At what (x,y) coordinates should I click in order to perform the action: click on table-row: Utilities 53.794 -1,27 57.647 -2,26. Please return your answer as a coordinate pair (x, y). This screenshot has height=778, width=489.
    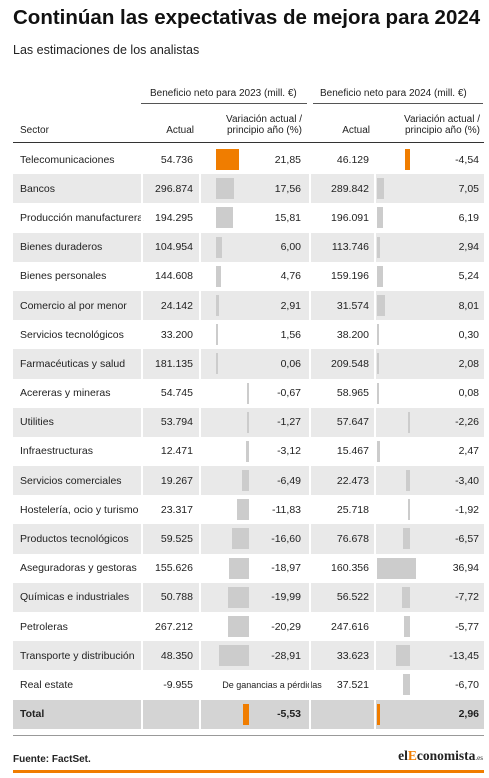
    Looking at the image, I should click on (248, 422).